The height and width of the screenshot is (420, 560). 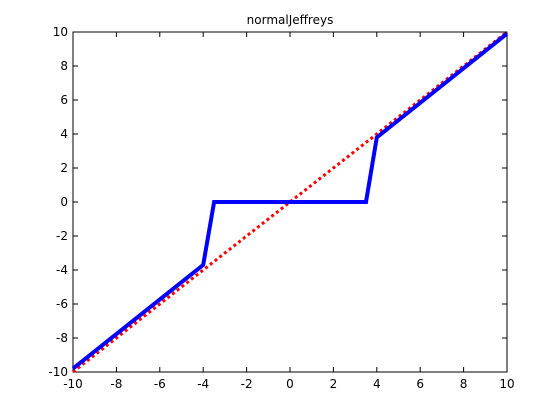 What do you see at coordinates (64, 202) in the screenshot?
I see `y-tick-label: 0` at bounding box center [64, 202].